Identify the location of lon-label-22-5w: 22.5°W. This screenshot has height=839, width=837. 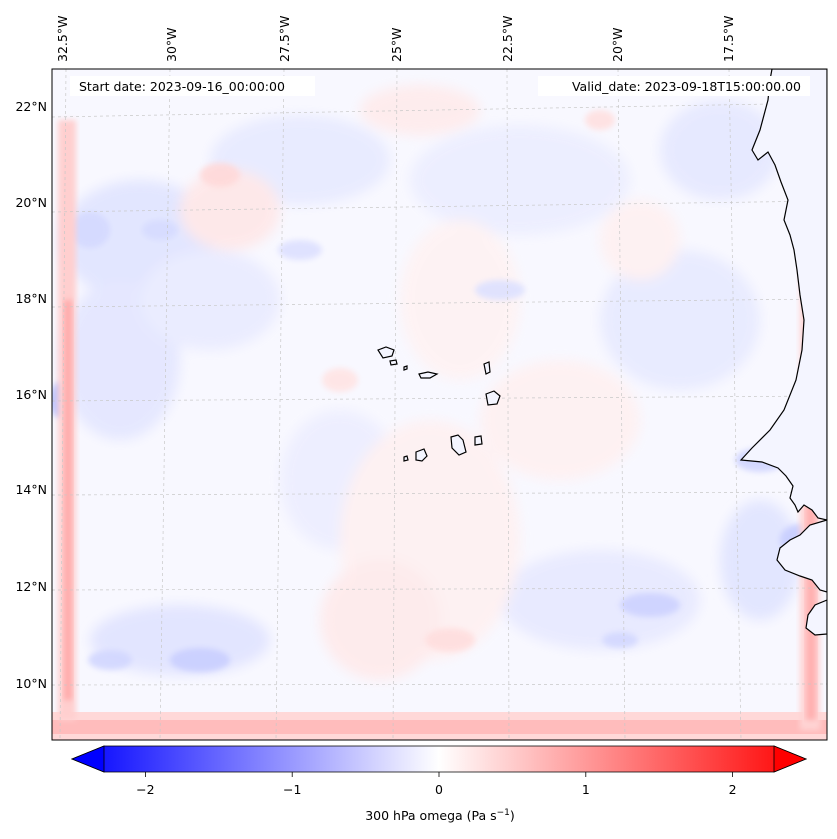
(507, 39).